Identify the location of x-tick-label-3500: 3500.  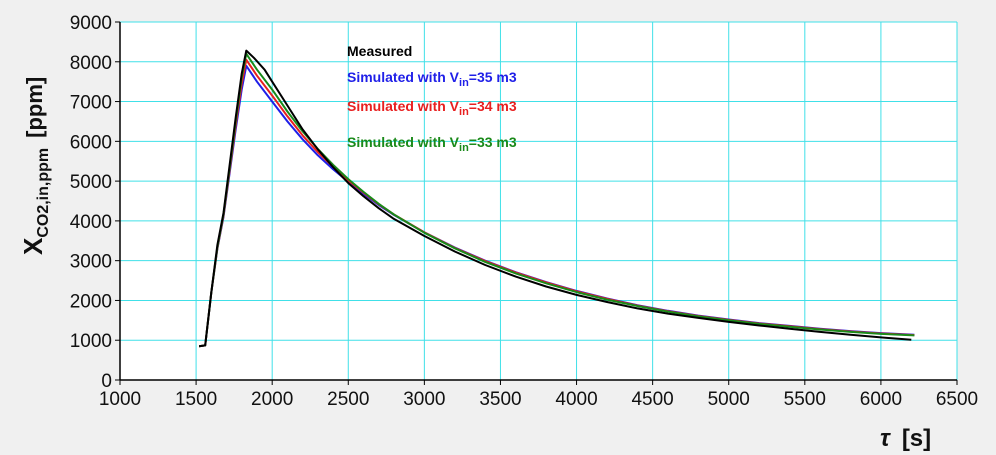
(500, 399).